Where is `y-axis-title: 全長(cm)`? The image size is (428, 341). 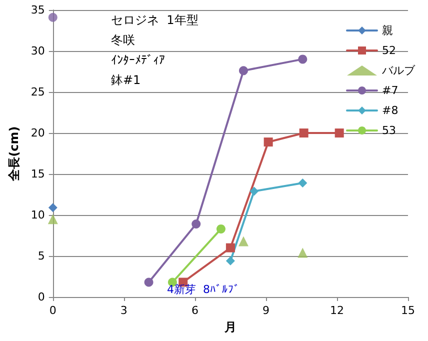
y-axis-title: 全長(cm) is located at coordinates (14, 154).